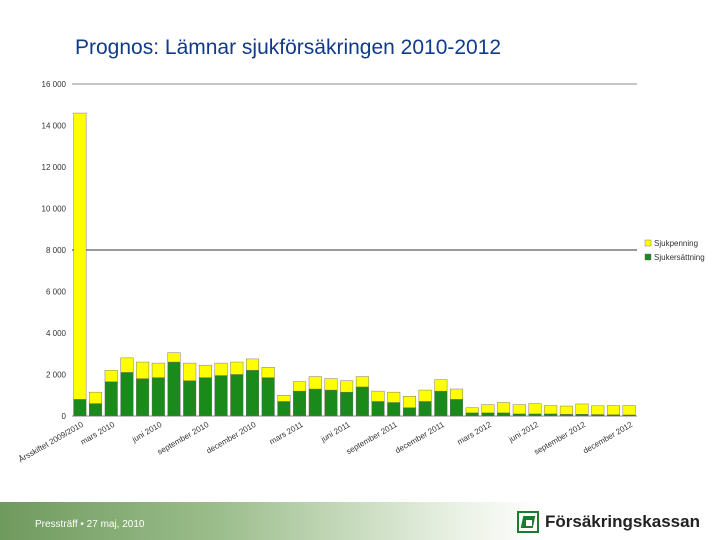  What do you see at coordinates (523, 432) in the screenshot?
I see `x-tick-label: juni 2012` at bounding box center [523, 432].